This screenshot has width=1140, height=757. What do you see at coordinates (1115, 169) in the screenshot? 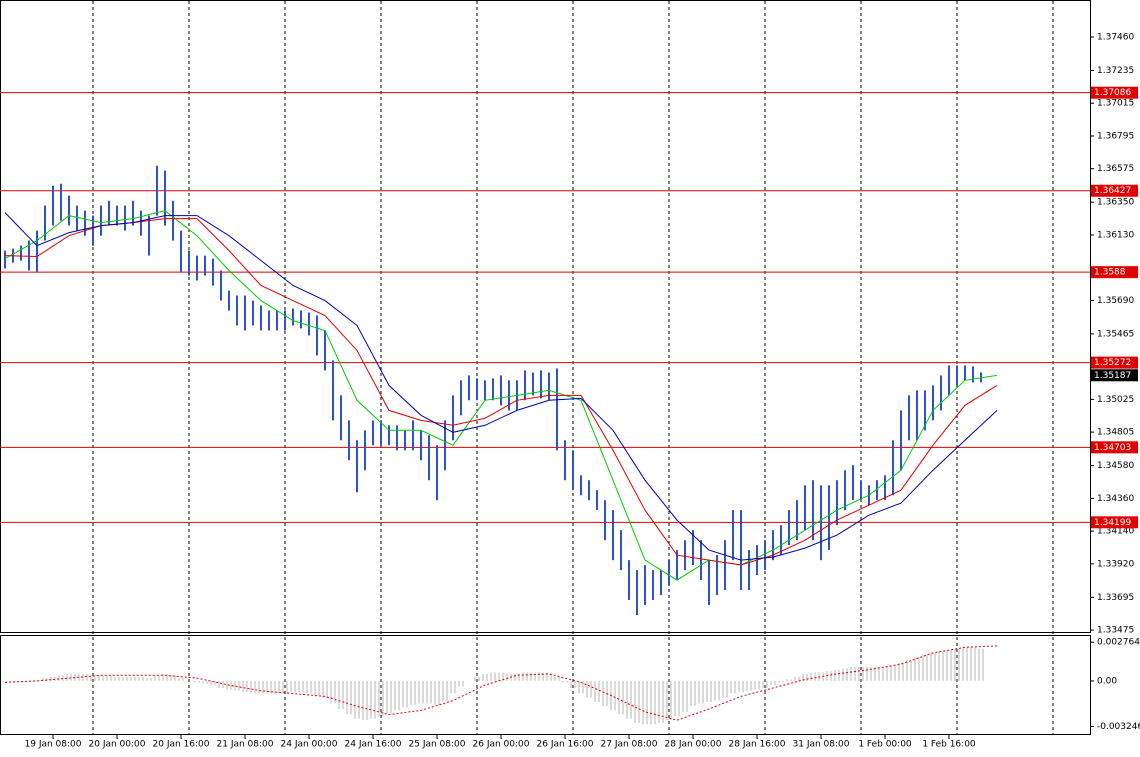
I see `y-tick-label: 1.36575` at bounding box center [1115, 169].